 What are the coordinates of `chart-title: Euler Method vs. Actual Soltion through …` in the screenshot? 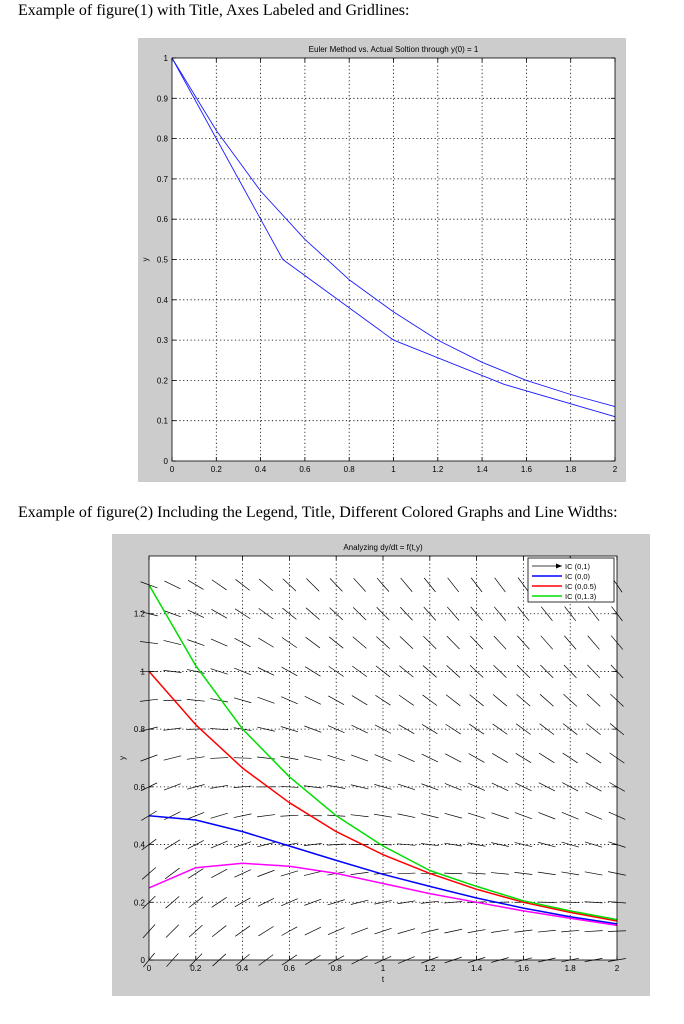 It's located at (394, 49).